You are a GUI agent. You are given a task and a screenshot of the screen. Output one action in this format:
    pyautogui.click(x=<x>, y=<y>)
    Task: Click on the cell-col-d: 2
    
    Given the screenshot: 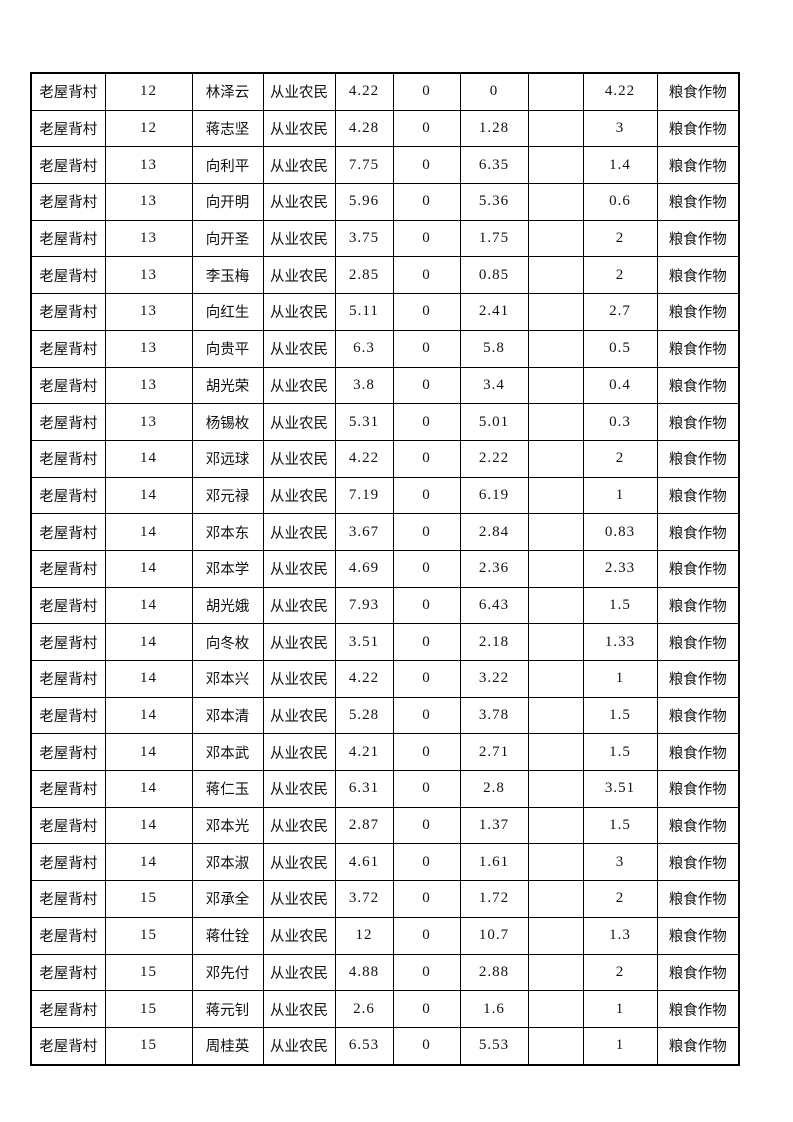 What is the action you would take?
    pyautogui.click(x=620, y=275)
    